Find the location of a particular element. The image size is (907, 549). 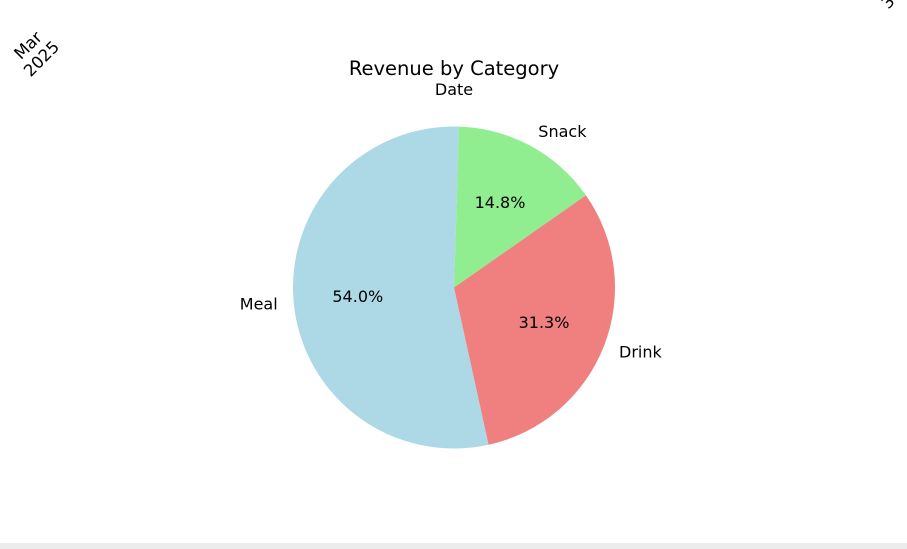

pie-label-meal: Meal is located at coordinates (259, 303).